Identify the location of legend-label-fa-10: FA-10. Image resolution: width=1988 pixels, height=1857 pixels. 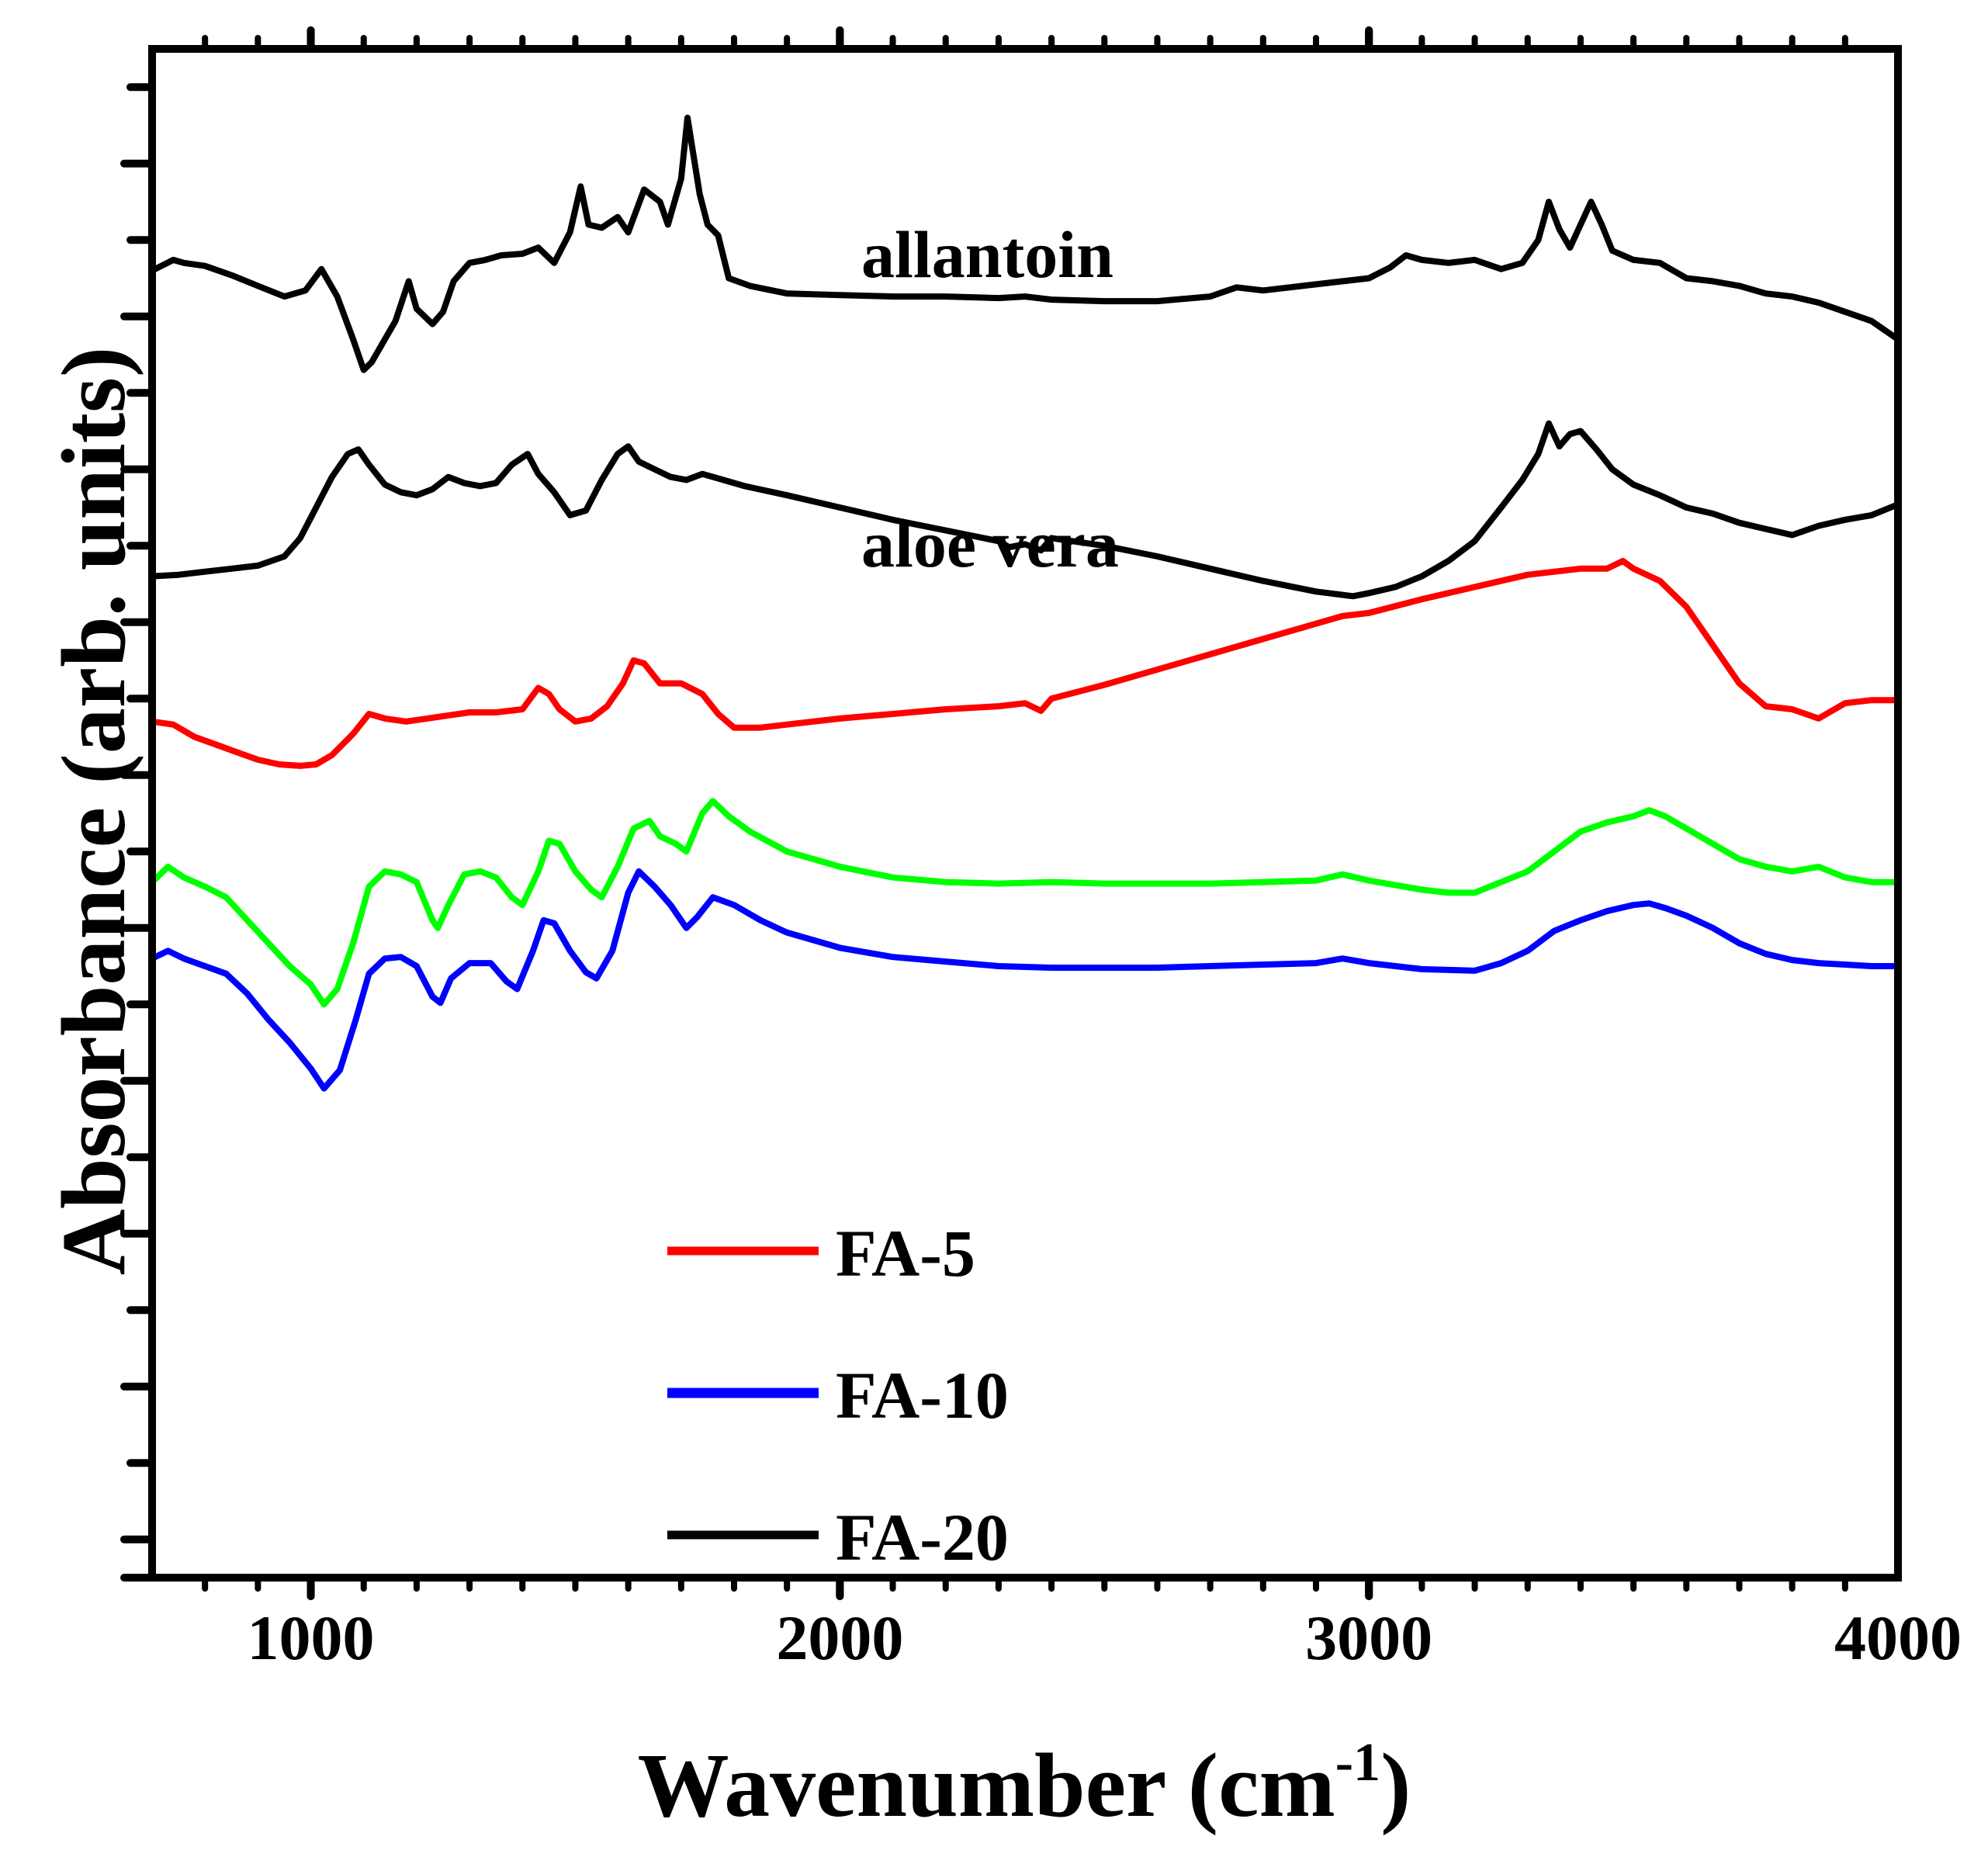
(922, 1395).